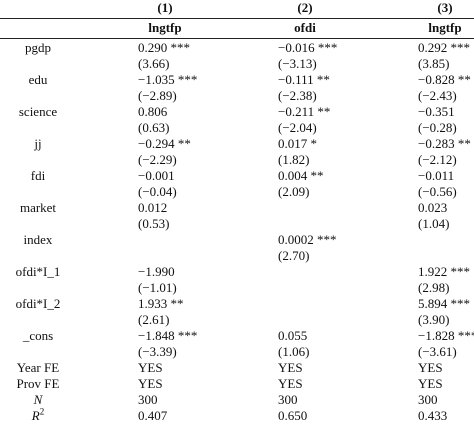 The width and height of the screenshot is (474, 424). Describe the element at coordinates (437, 159) in the screenshot. I see `cell-col3: (−2.12)` at that location.